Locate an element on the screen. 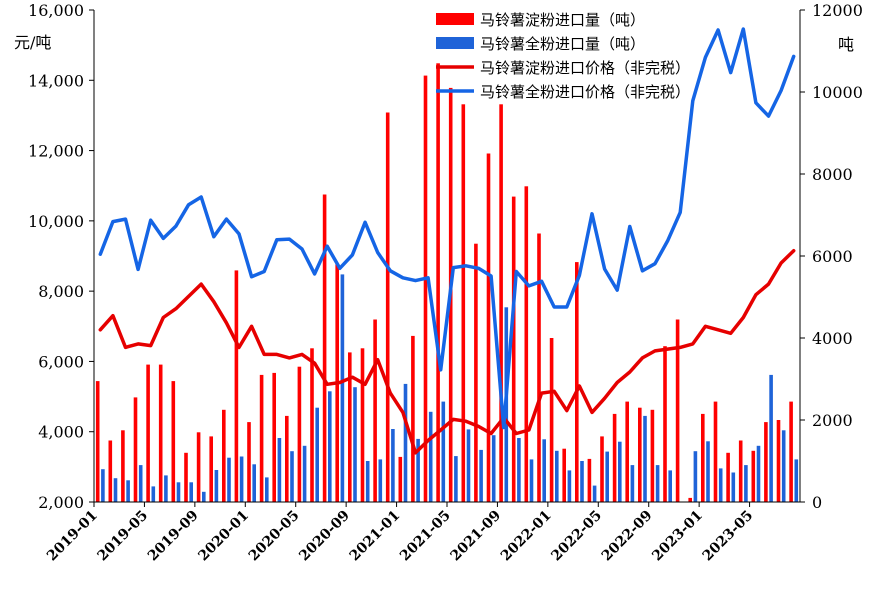 Image resolution: width=886 pixels, height=595 pixels. x-tick-label: 2019-05 is located at coordinates (123, 536).